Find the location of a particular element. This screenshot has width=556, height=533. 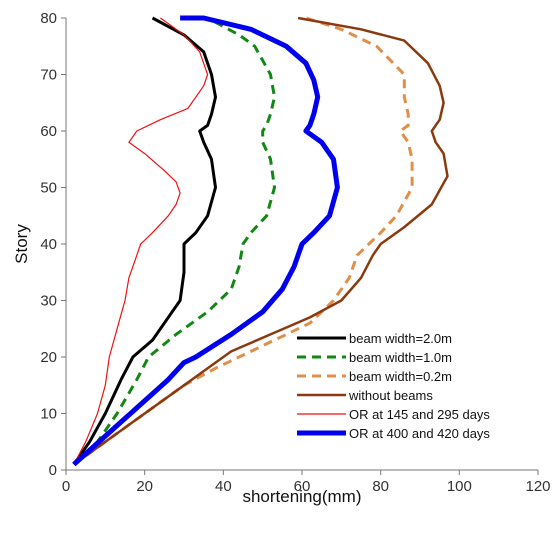

y-axis-title: Story is located at coordinates (21, 244).